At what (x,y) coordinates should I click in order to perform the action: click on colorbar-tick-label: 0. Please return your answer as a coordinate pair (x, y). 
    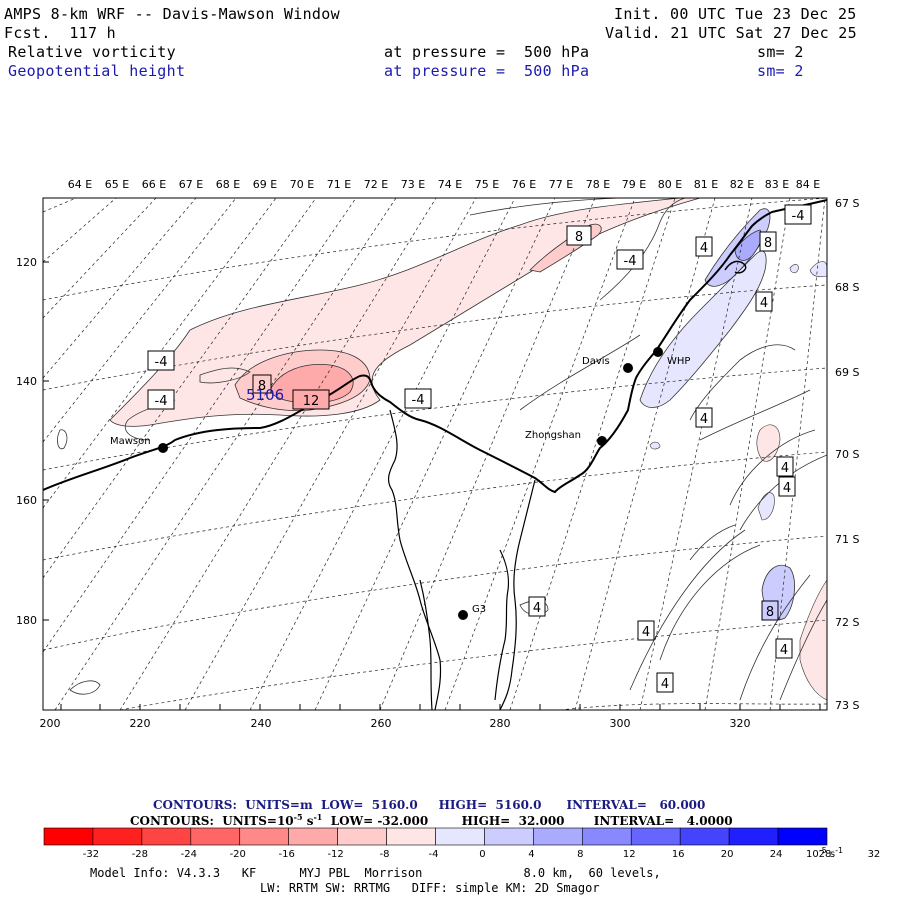
    Looking at the image, I should click on (482, 854).